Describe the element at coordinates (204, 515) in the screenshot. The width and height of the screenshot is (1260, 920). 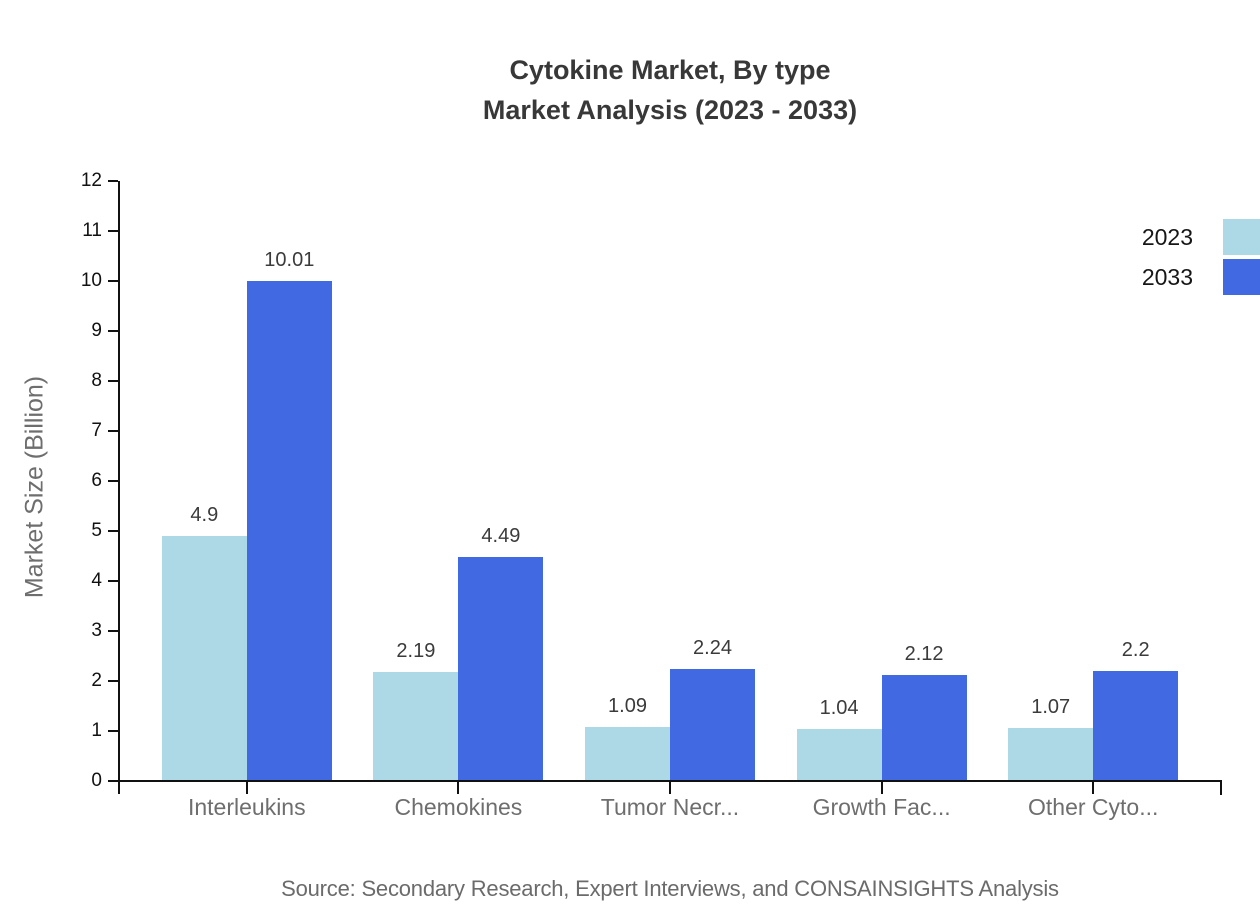
I see `bar-value-label: 4.9` at that location.